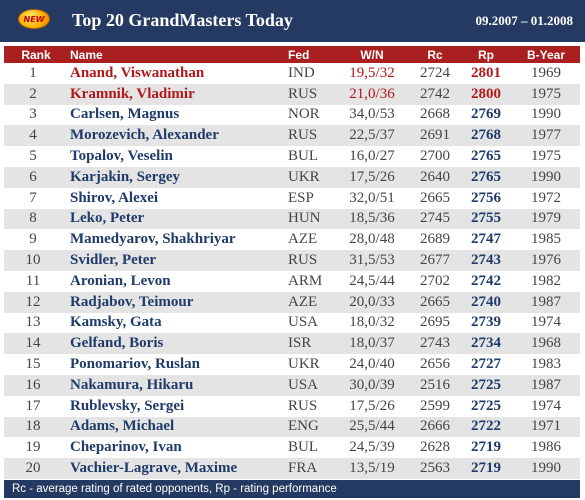 The image size is (585, 500). Describe the element at coordinates (127, 405) in the screenshot. I see `player-name-cell: Rublevsky, Sergei` at that location.